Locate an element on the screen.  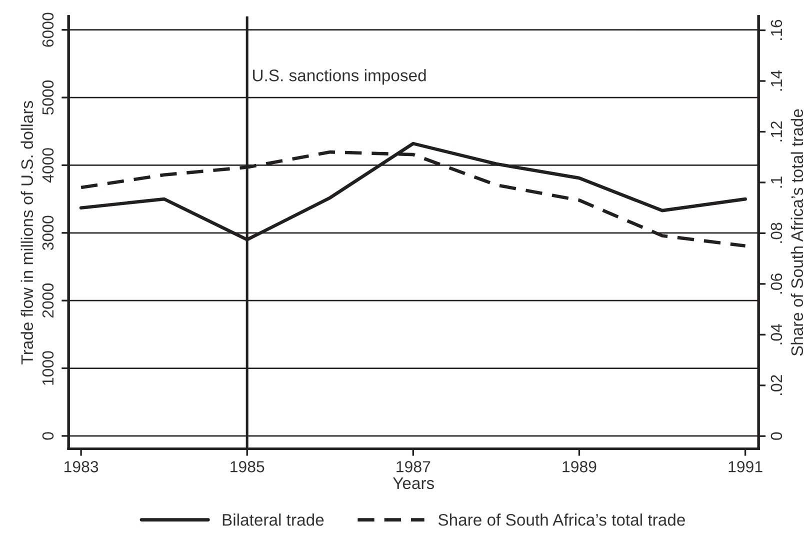
y2-tick-label: .1 is located at coordinates (776, 182).